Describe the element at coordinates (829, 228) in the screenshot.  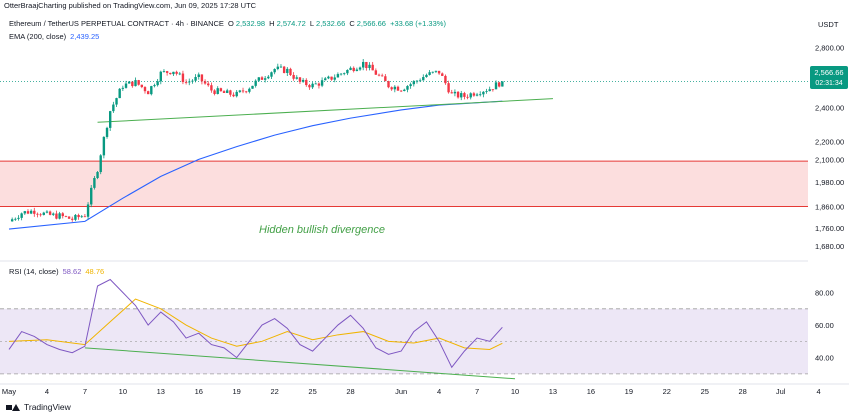
I see `price-tick-label: 1,760.00` at that location.